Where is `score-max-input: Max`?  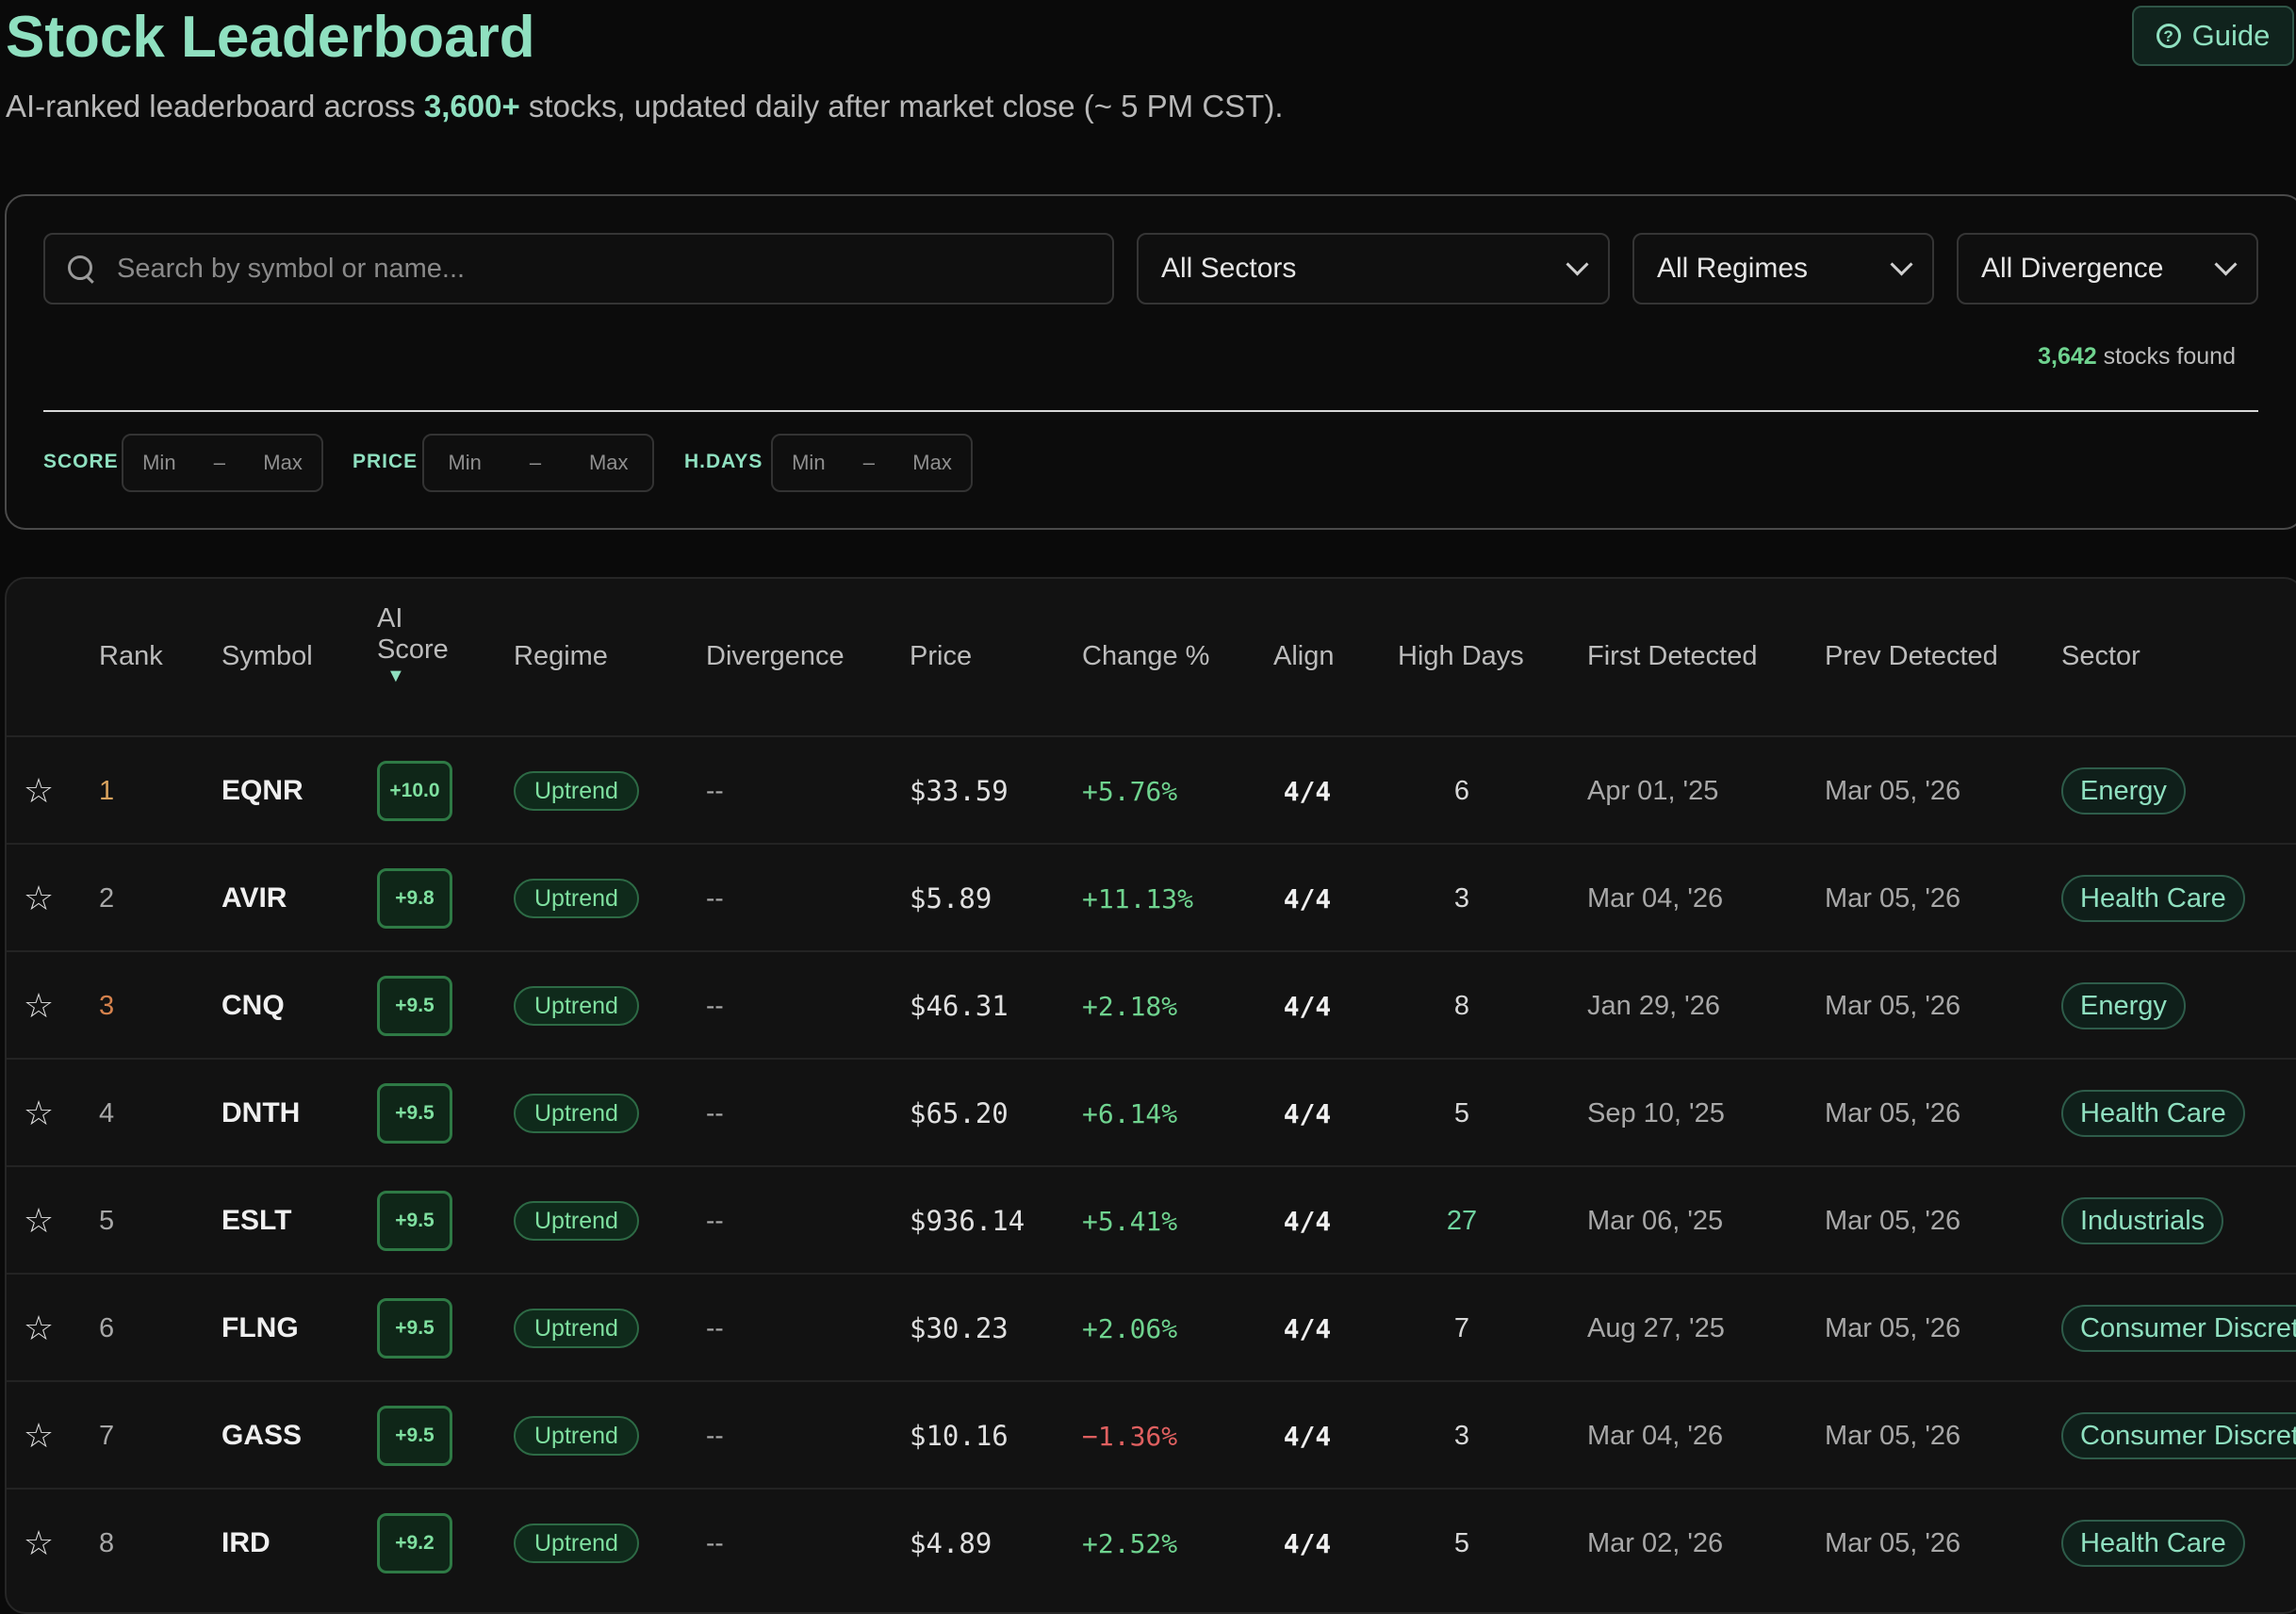
score-max-input: Max is located at coordinates (283, 463).